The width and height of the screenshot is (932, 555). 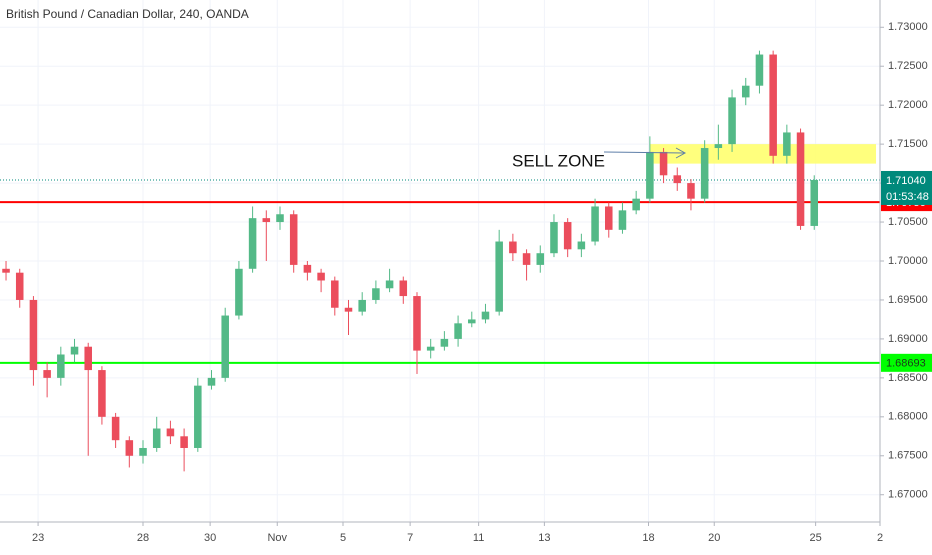 I want to click on x-tick-label: 5, so click(x=343, y=538).